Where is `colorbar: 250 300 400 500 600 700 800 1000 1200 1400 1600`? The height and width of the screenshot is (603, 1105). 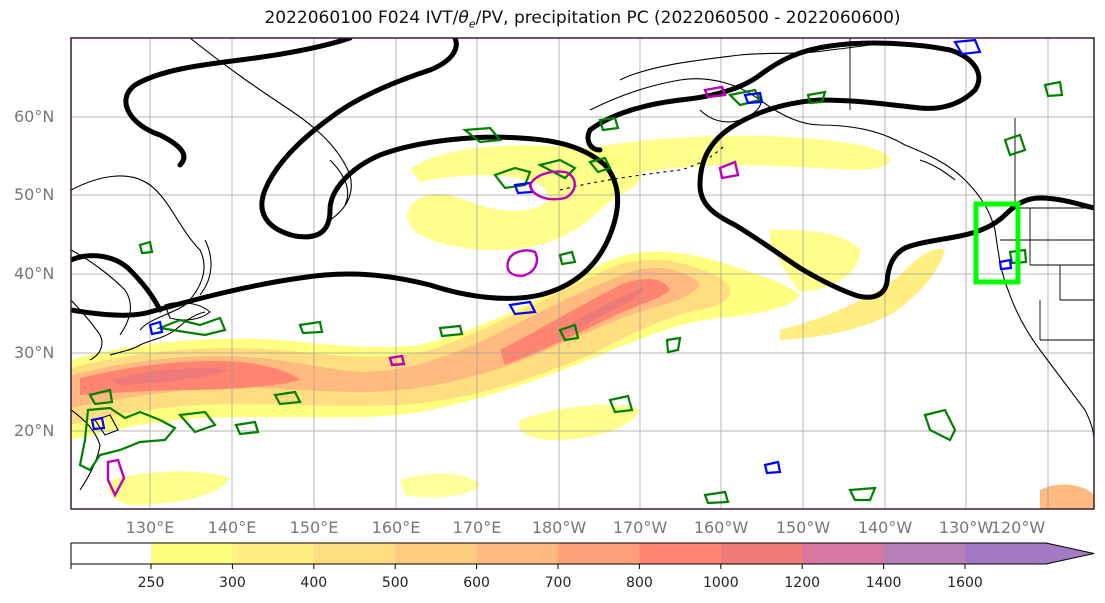 colorbar: 250 300 400 500 600 700 800 1000 1200 1400 1600 is located at coordinates (582, 566).